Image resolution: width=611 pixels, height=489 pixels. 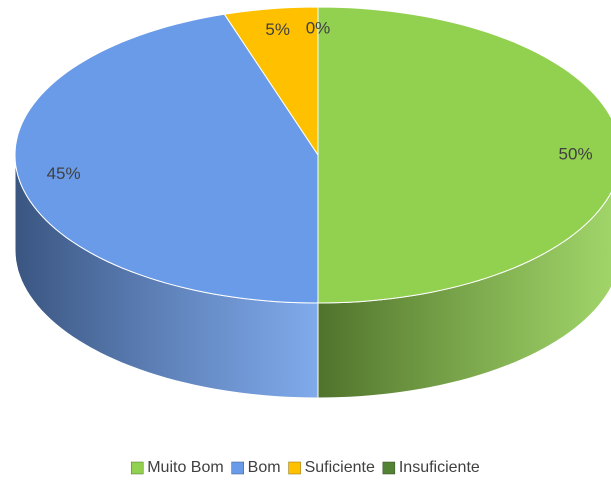 I want to click on legend-label: Muito Bom, so click(x=185, y=467).